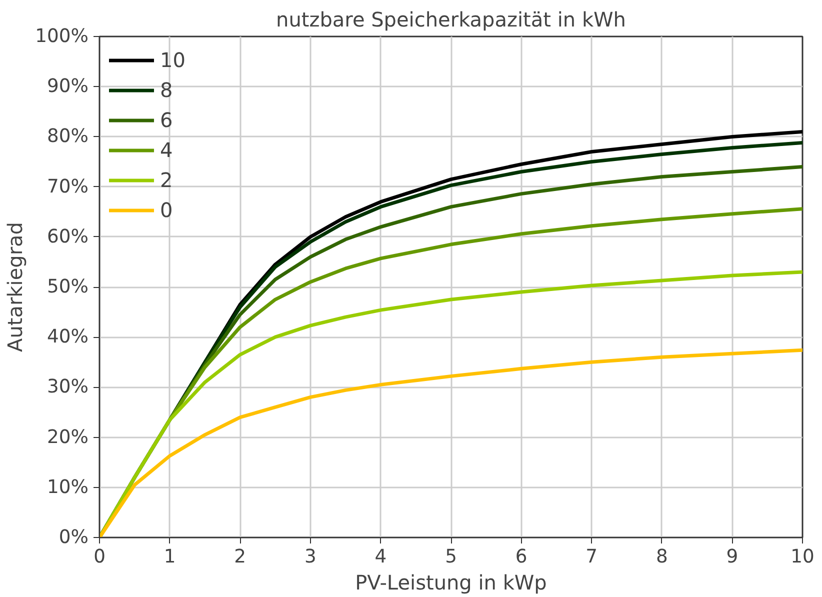 The image size is (822, 597). Describe the element at coordinates (73, 537) in the screenshot. I see `y-tick-label: 0%` at that location.